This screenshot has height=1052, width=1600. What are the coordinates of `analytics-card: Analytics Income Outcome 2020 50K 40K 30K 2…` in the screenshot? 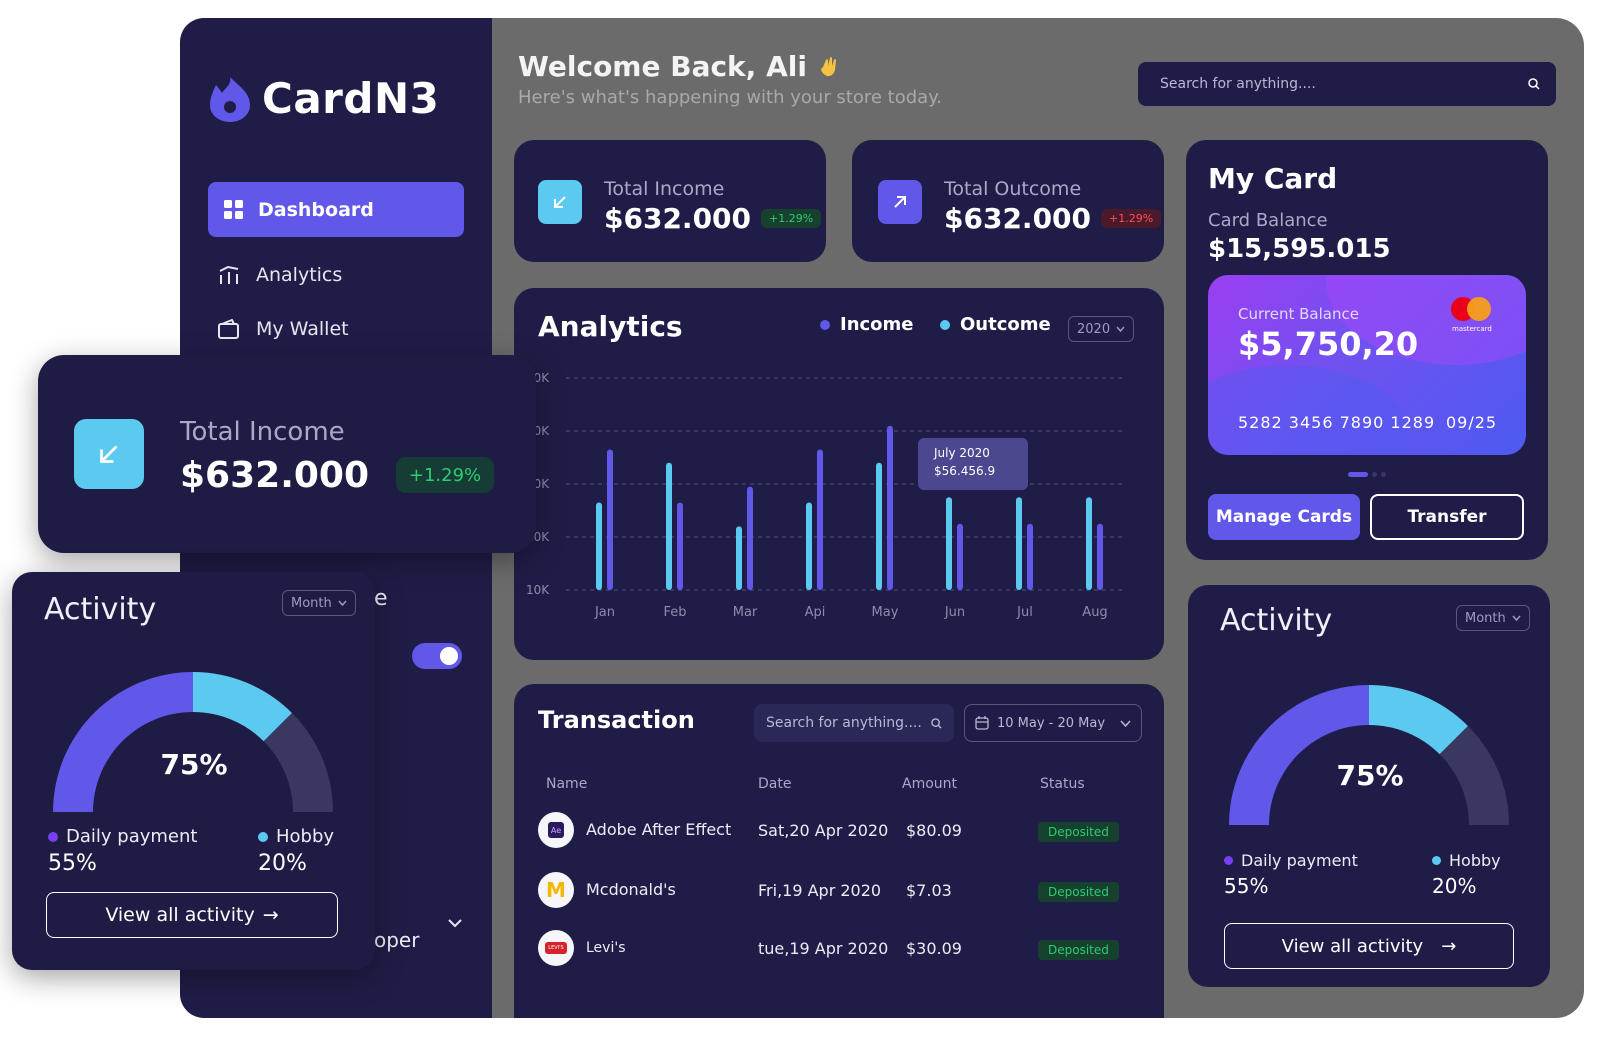 It's located at (839, 474).